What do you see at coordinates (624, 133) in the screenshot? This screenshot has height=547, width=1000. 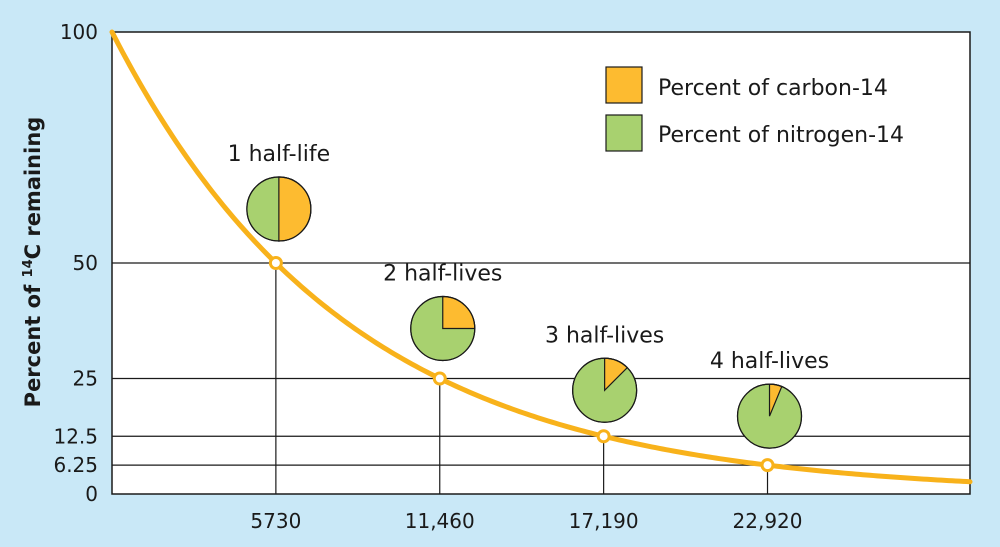 I see `legend-swatch-nitrogen` at bounding box center [624, 133].